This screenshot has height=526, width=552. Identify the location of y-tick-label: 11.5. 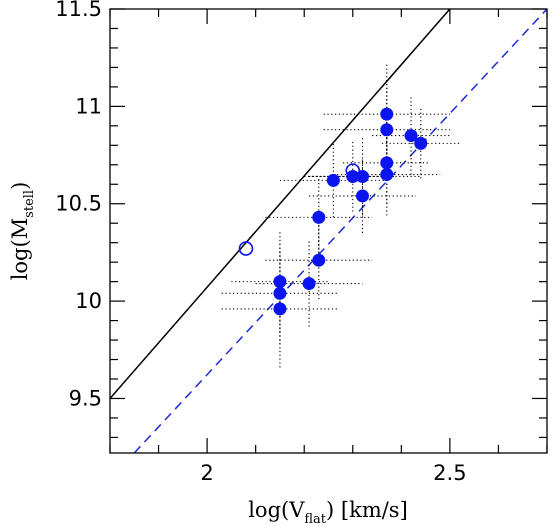
(78, 10).